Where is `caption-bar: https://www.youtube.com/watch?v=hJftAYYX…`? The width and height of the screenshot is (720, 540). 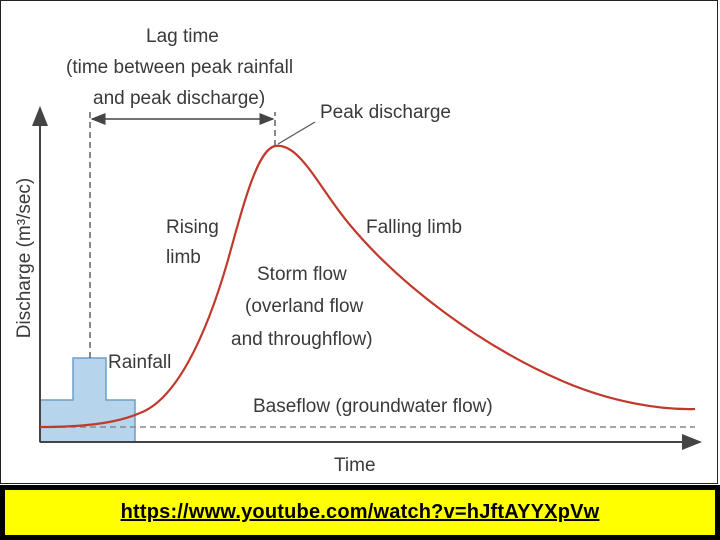
caption-bar: https://www.youtube.com/watch?v=hJftAYYX… is located at coordinates (360, 512).